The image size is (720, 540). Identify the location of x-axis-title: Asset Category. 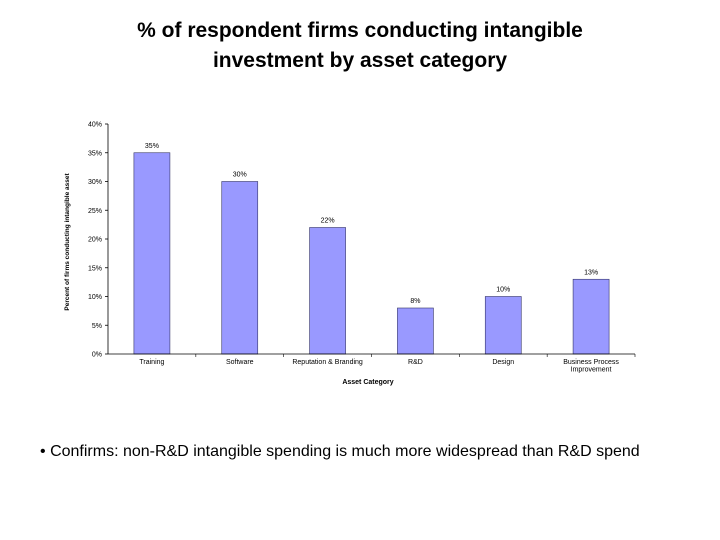
(367, 382).